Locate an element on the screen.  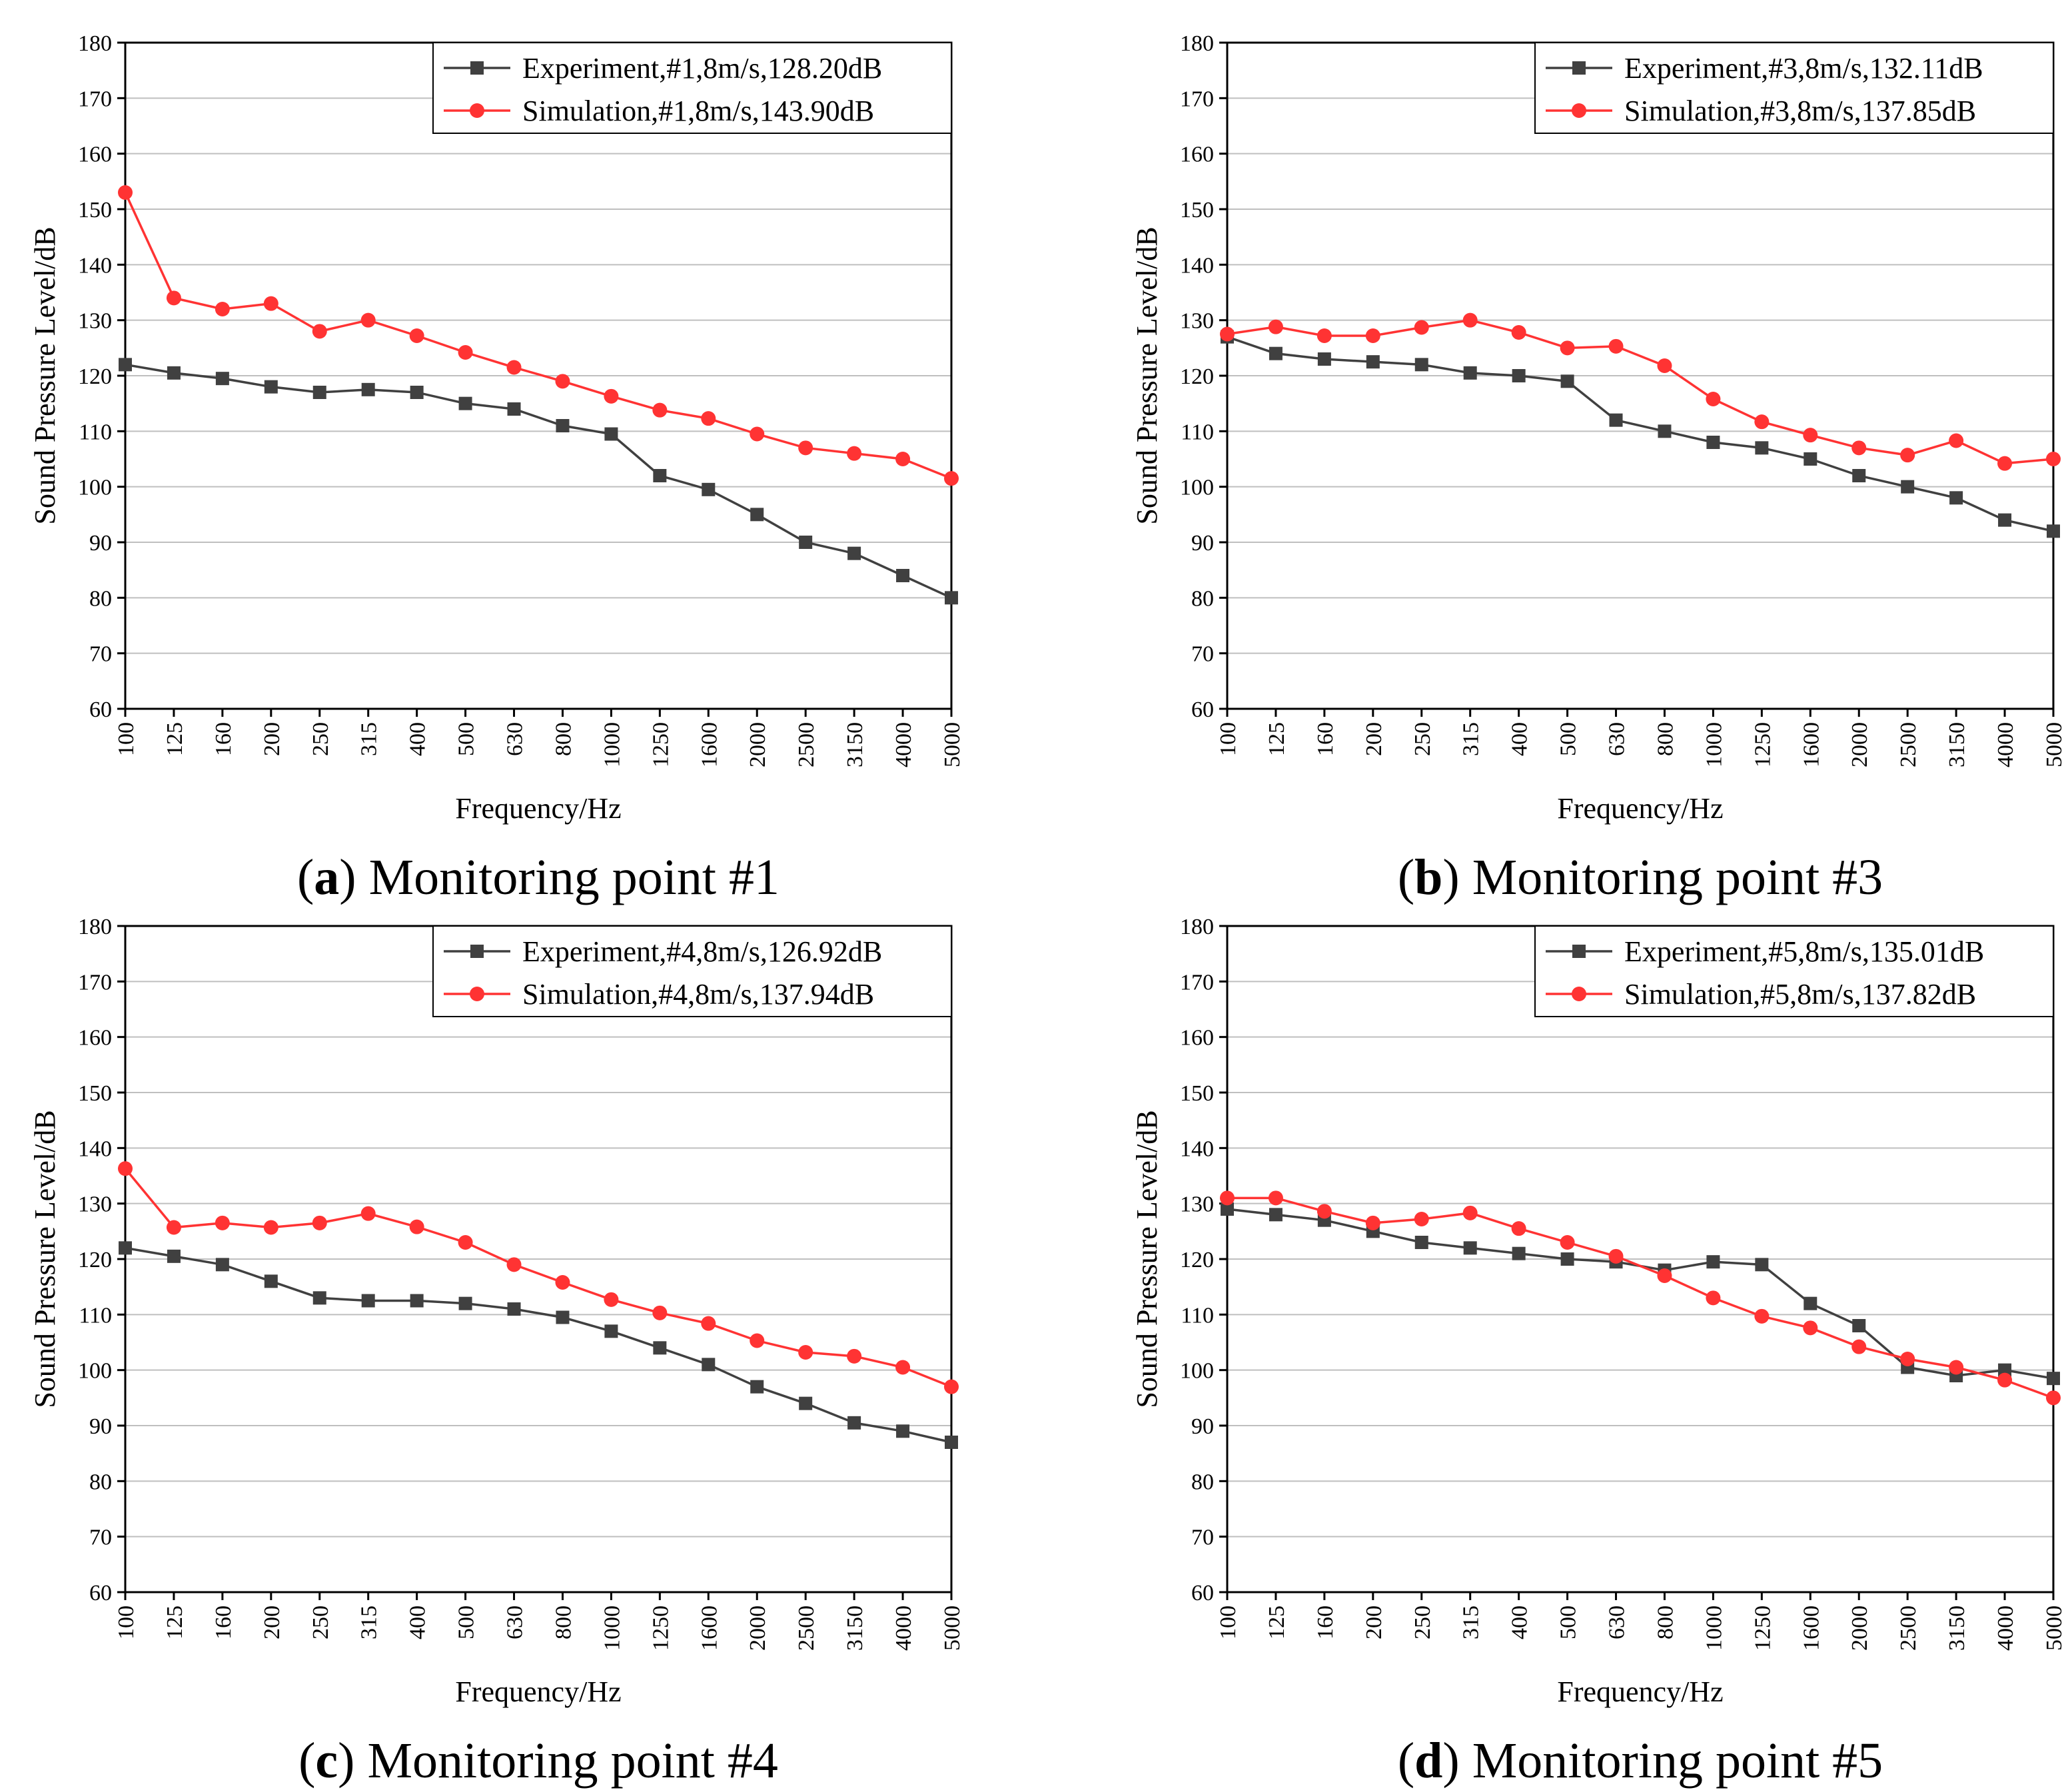
caption-title: Monitoring point #1 is located at coordinates (567, 877).